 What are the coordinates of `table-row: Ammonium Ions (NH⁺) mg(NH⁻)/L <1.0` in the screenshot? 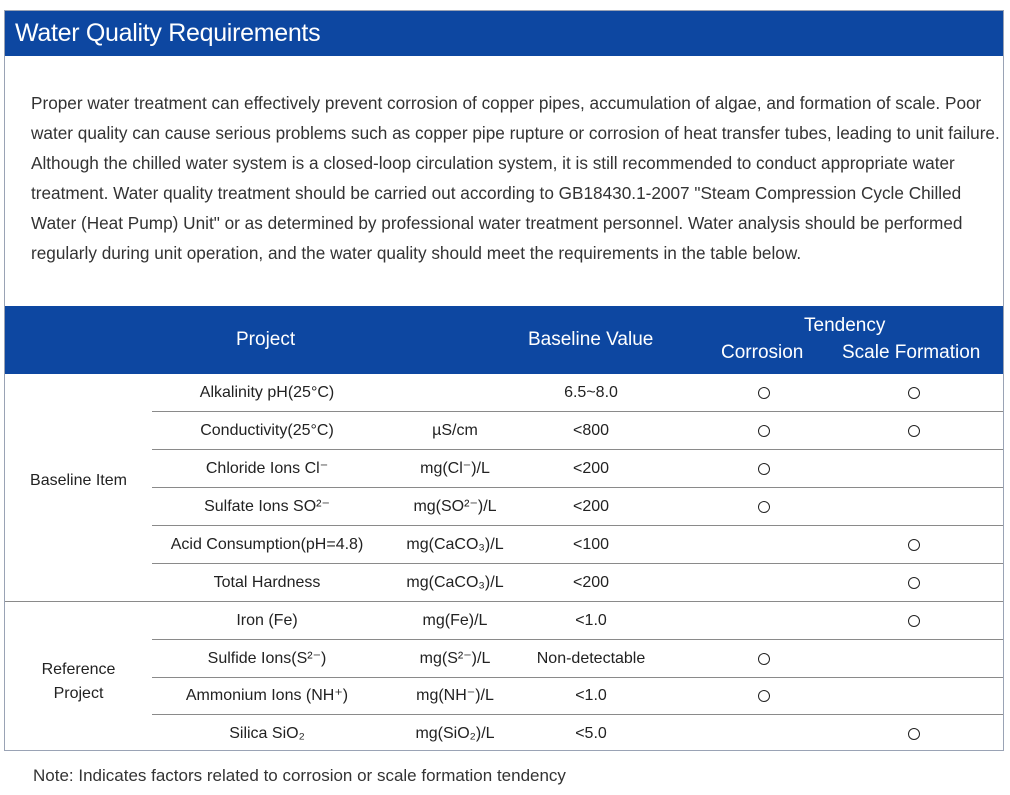 It's located at (577, 696).